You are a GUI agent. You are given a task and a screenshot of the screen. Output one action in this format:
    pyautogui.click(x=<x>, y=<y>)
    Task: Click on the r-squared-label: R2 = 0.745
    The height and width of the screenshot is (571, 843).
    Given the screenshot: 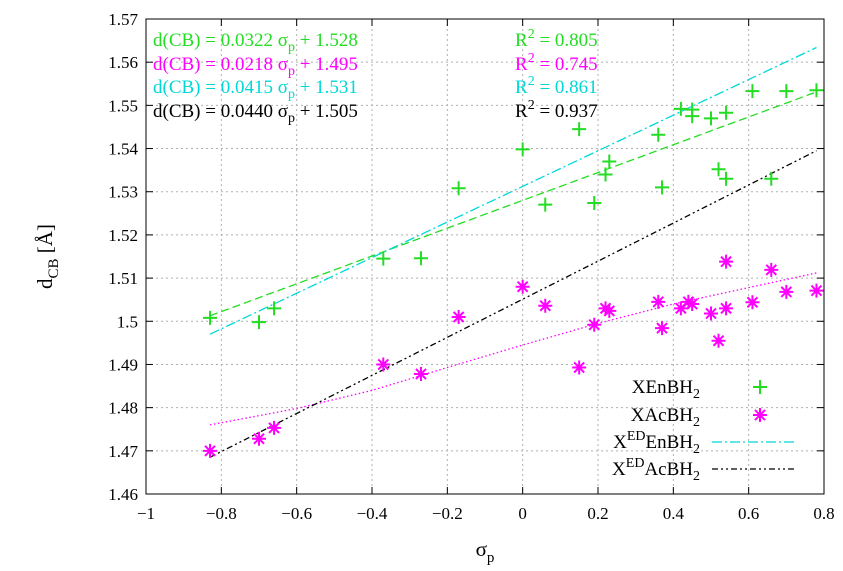 What is the action you would take?
    pyautogui.click(x=556, y=63)
    